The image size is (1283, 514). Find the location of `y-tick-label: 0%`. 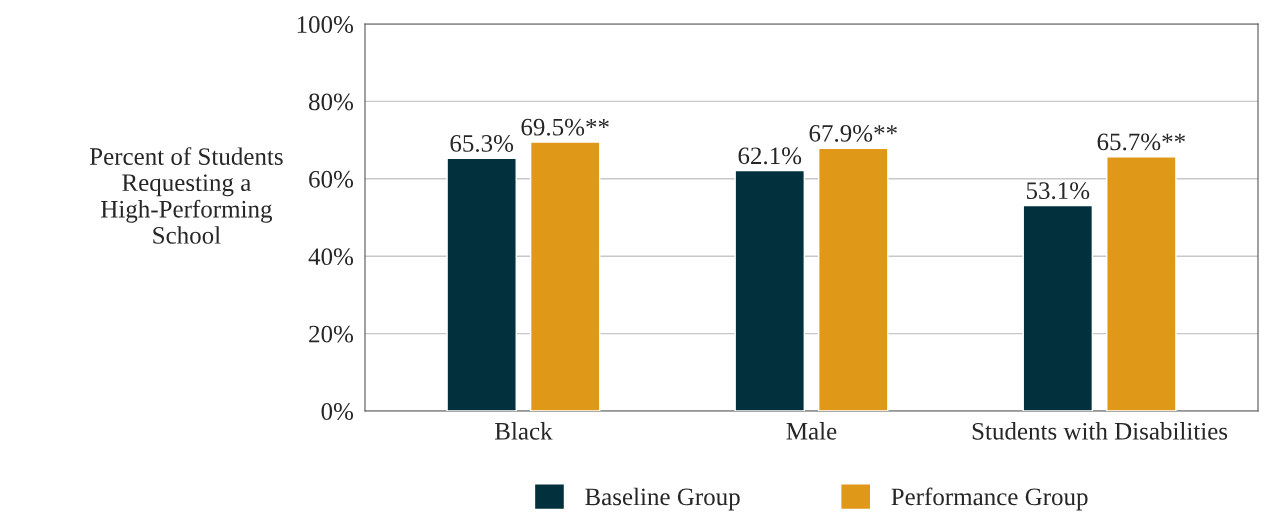

y-tick-label: 0% is located at coordinates (337, 411).